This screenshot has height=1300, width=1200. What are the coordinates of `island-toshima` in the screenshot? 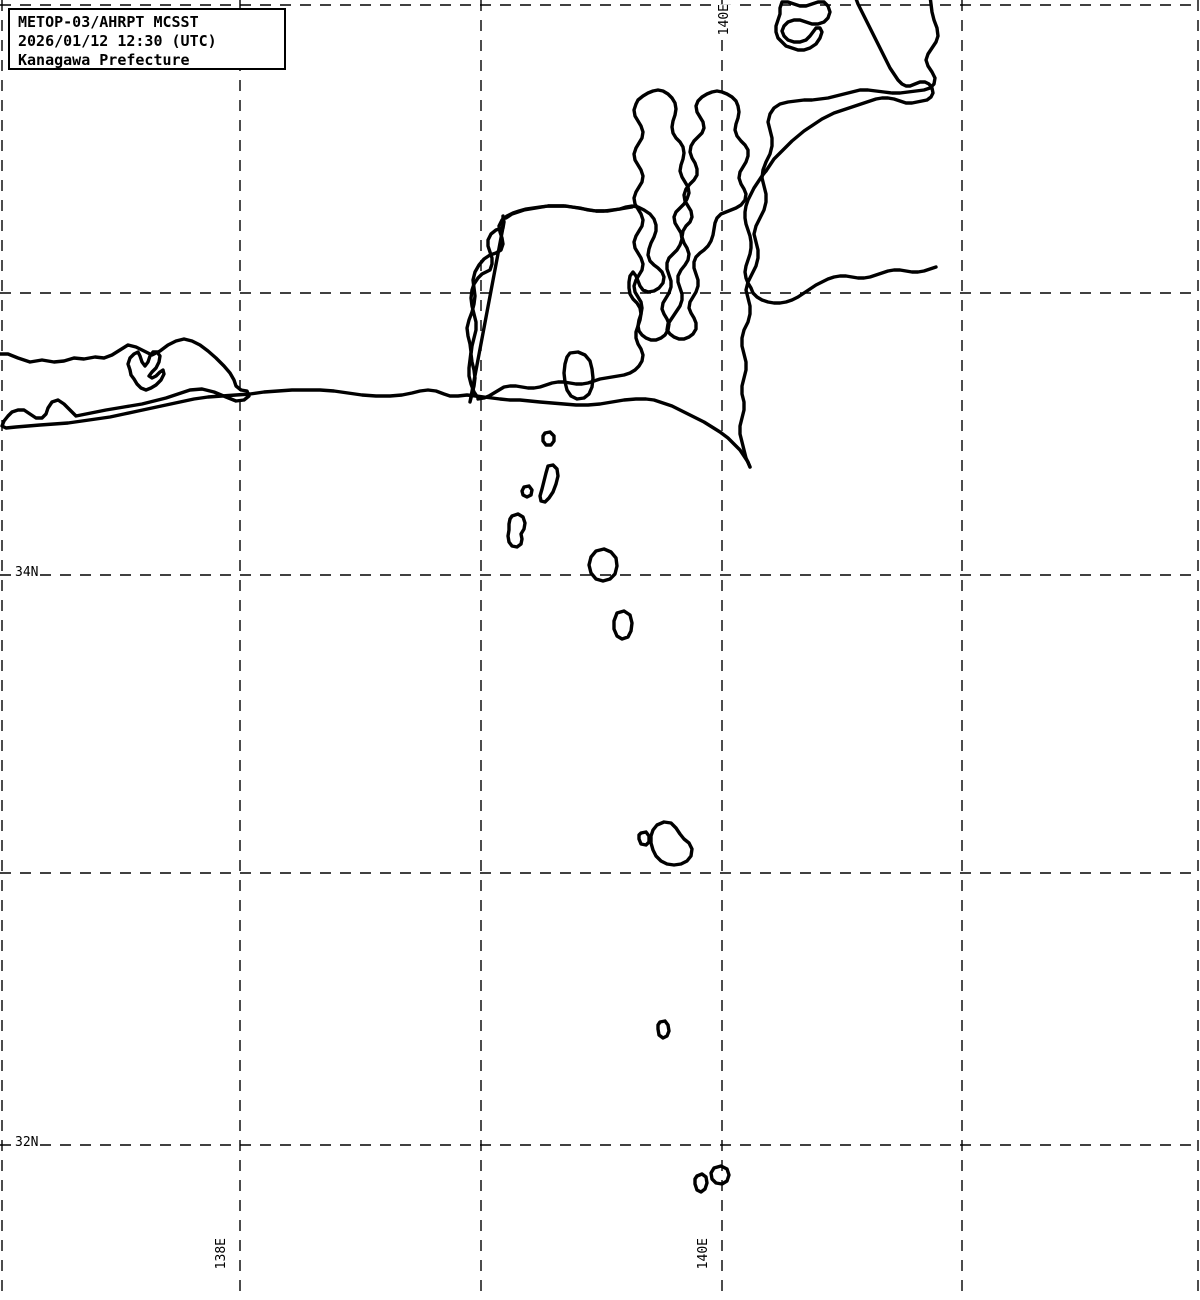 It's located at (548, 438).